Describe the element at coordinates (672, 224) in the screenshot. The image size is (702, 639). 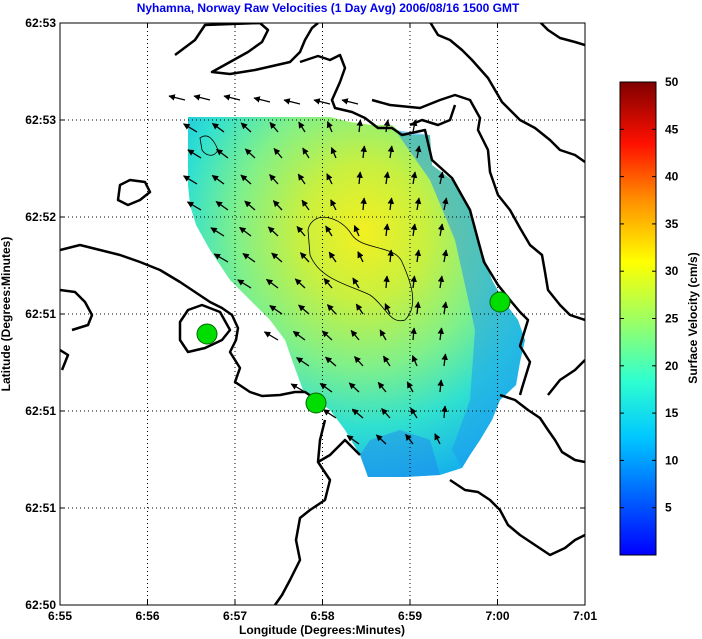
I see `colorbar-tick-label: 35` at that location.